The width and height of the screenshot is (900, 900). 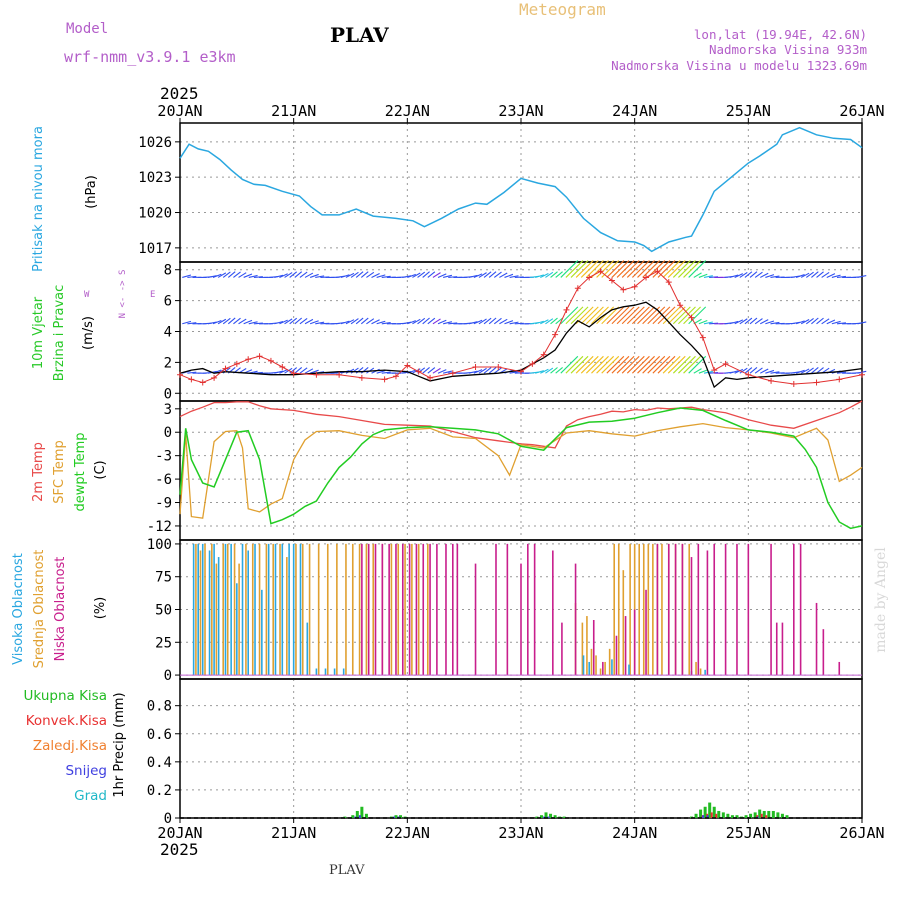 What do you see at coordinates (168, 302) in the screenshot?
I see `y-tick-label: 6` at bounding box center [168, 302].